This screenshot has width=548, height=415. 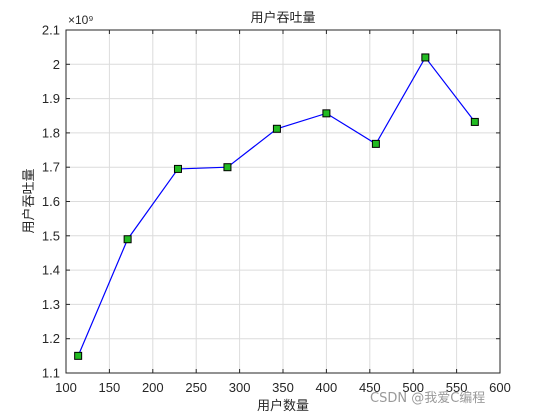 I want to click on y-tick-label: 1.8, so click(x=51, y=132).